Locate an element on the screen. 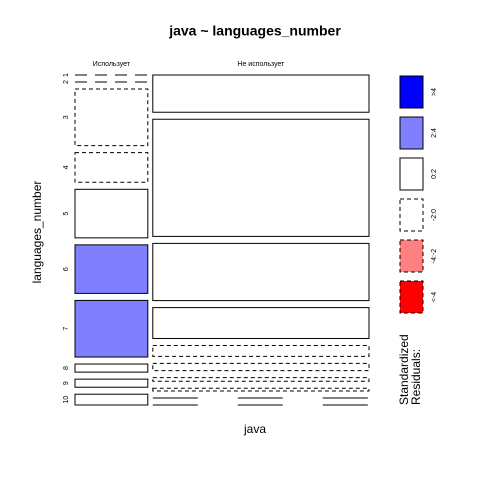  y-tick-label: 5 is located at coordinates (66, 214).